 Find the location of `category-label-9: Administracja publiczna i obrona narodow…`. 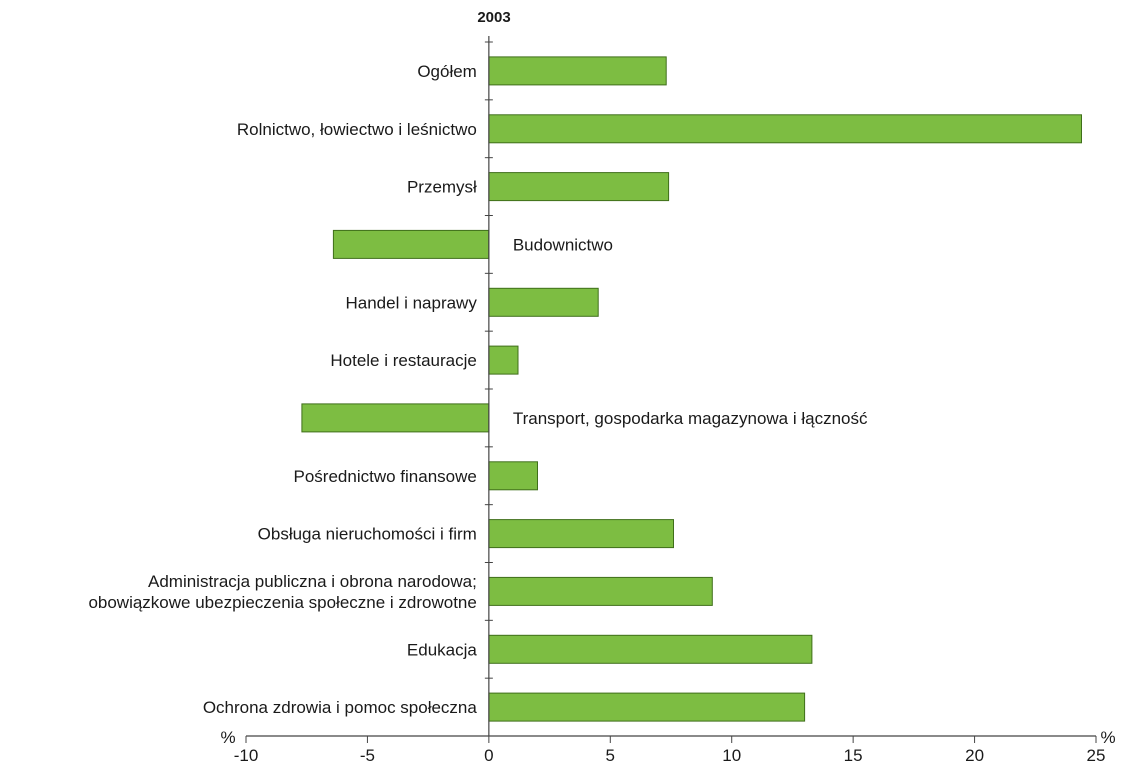

category-label-9: Administracja publiczna i obrona narodow… is located at coordinates (282, 592).